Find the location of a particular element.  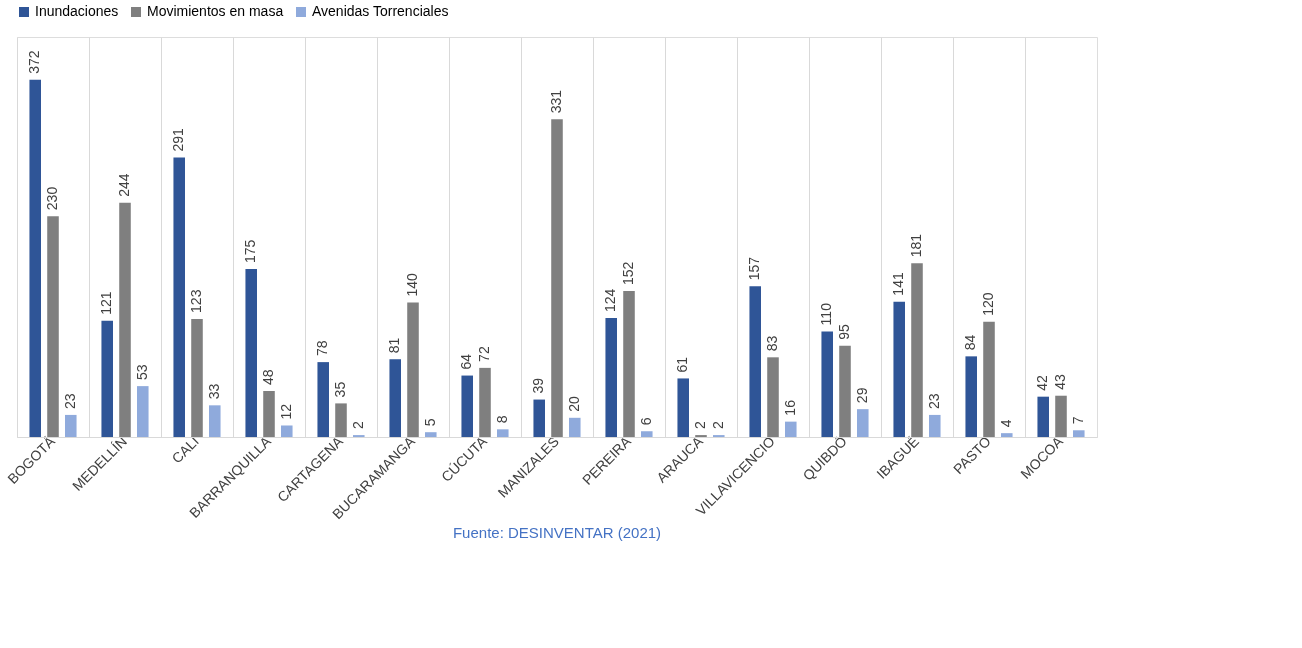

legend-label: Movimientos en masa is located at coordinates (215, 11).